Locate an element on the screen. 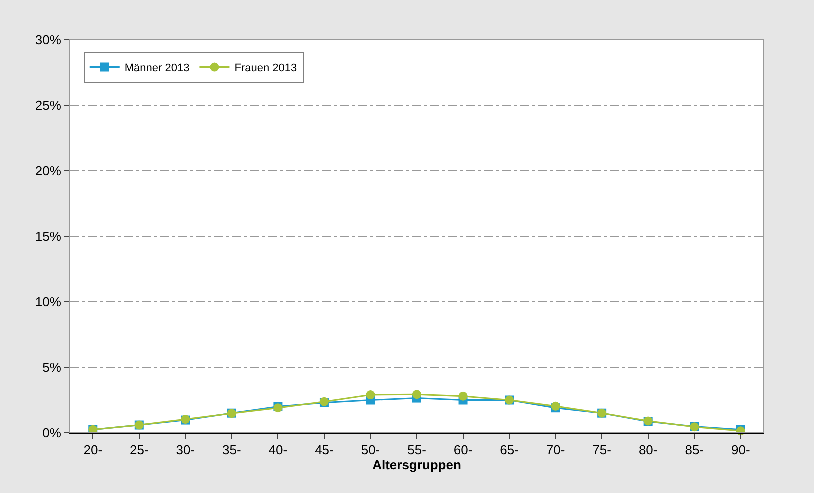  x-tick-label: 75- is located at coordinates (602, 450).